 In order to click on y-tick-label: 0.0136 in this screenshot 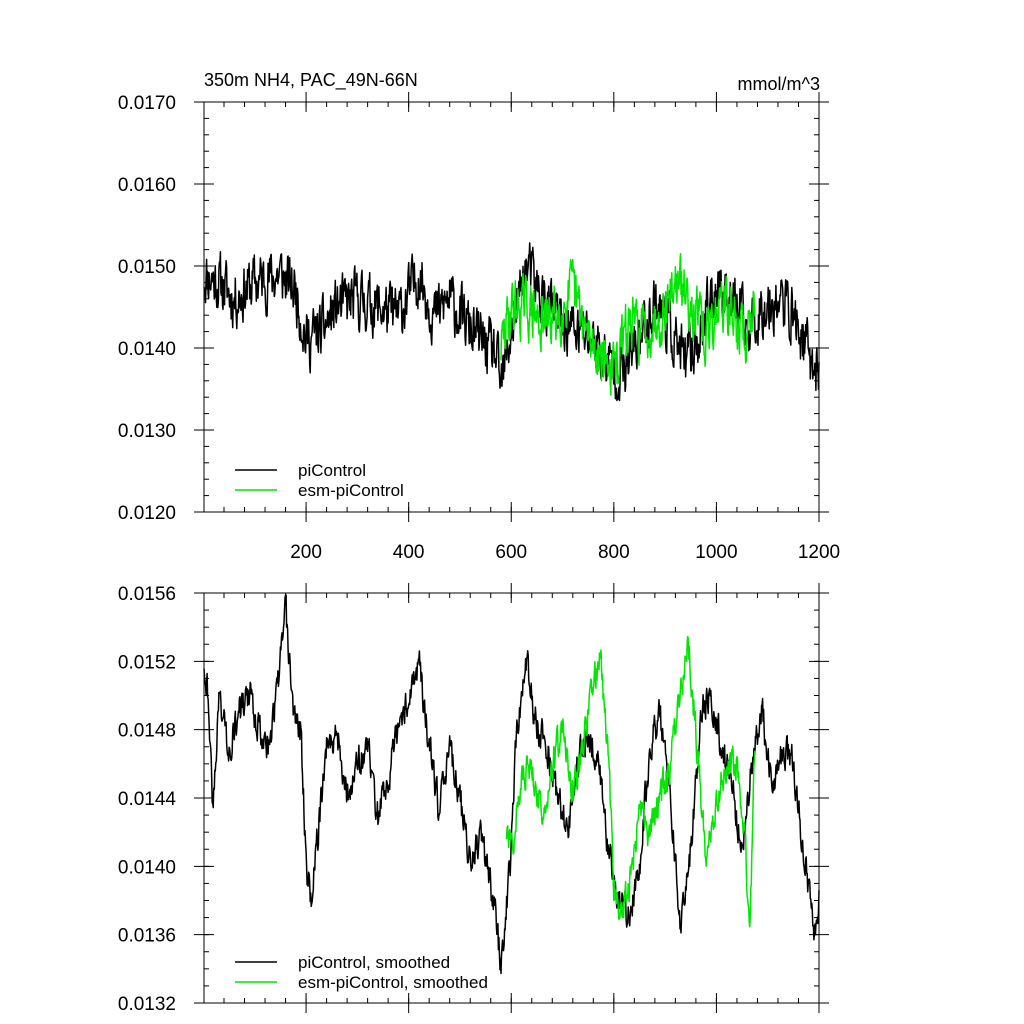, I will do `click(147, 936)`.